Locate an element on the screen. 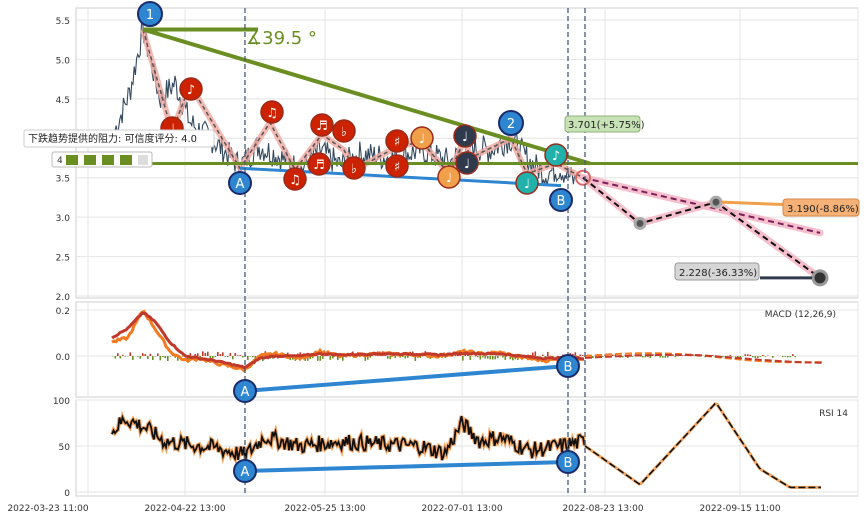 This screenshot has width=866, height=524. marker-top-1: 1 is located at coordinates (150, 14).